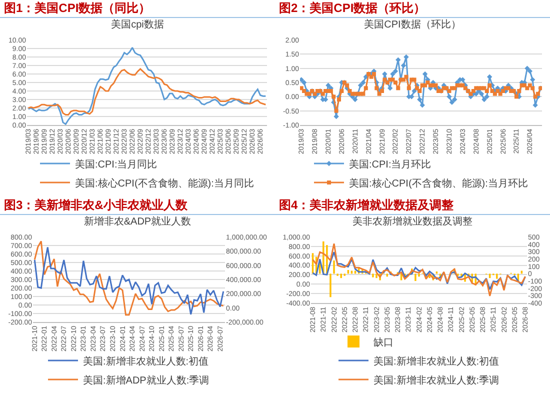  Describe the element at coordinates (137, 24) in the screenshot. I see `chart-subtitle: 美国cpi数据` at that location.